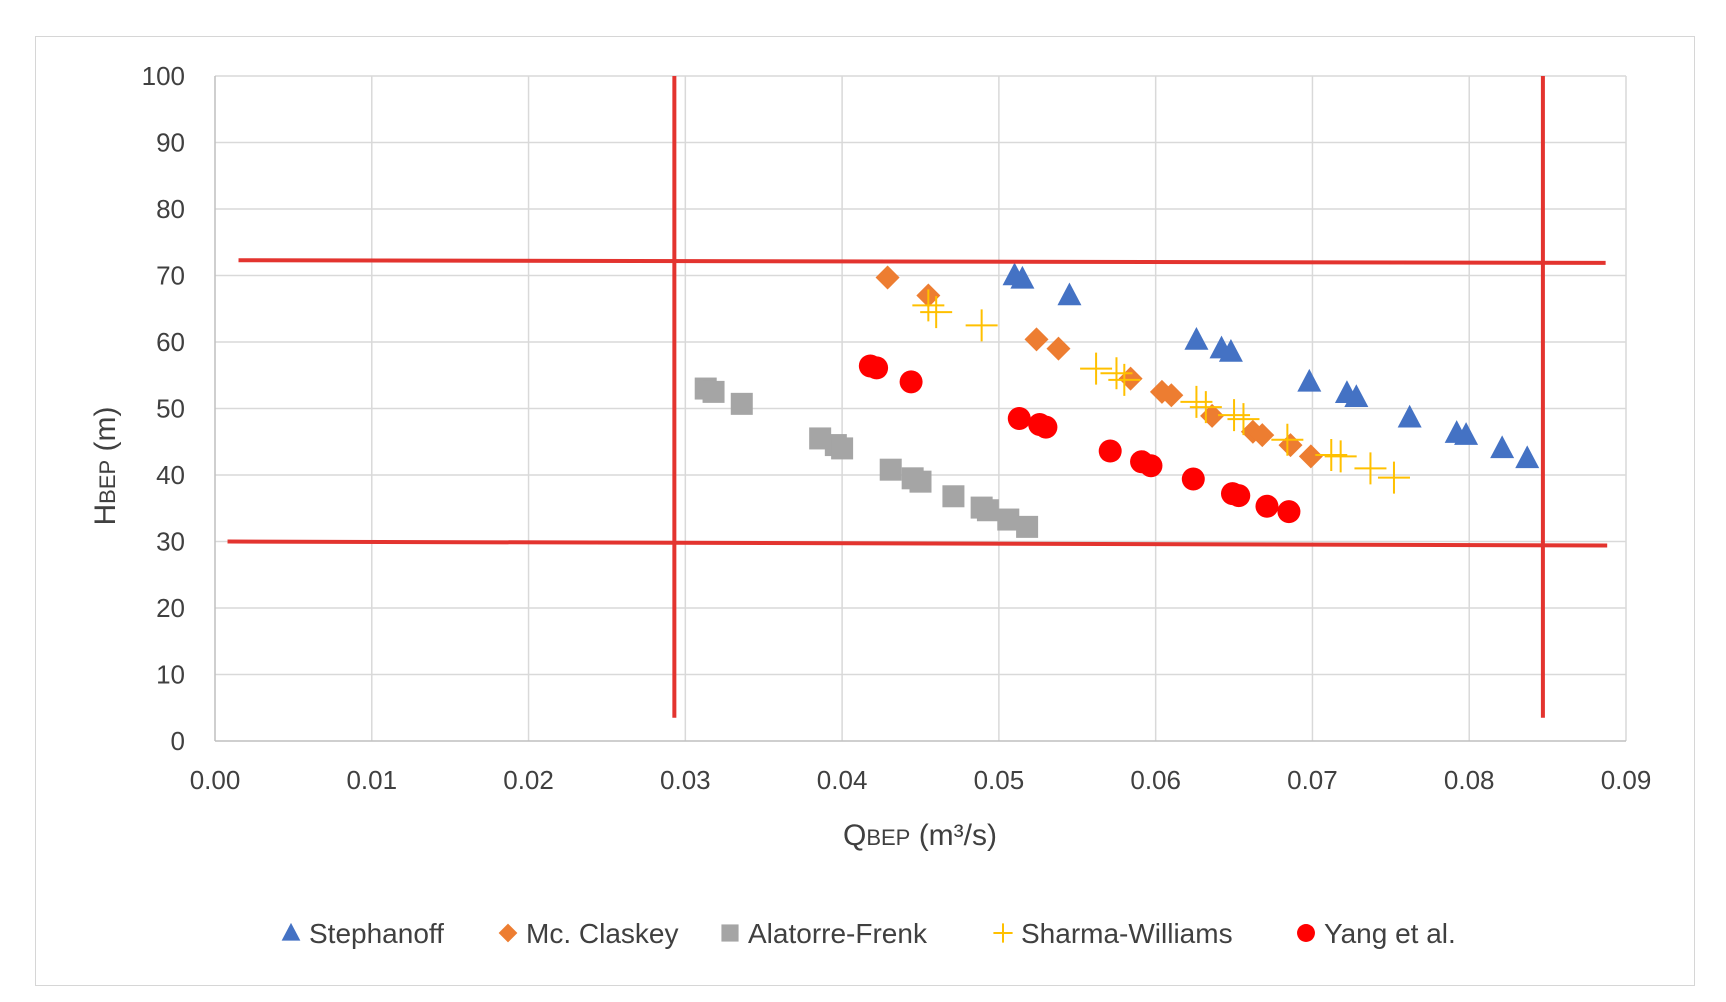  Describe the element at coordinates (1003, 933) in the screenshot. I see `legend-marker-sharma-williams` at that location.